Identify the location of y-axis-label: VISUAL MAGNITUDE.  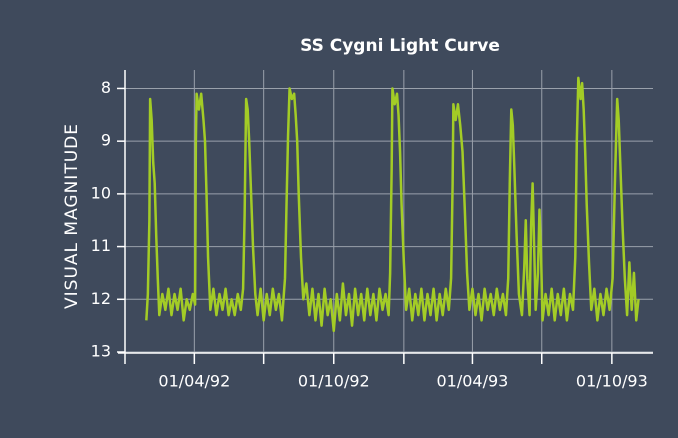
(72, 216).